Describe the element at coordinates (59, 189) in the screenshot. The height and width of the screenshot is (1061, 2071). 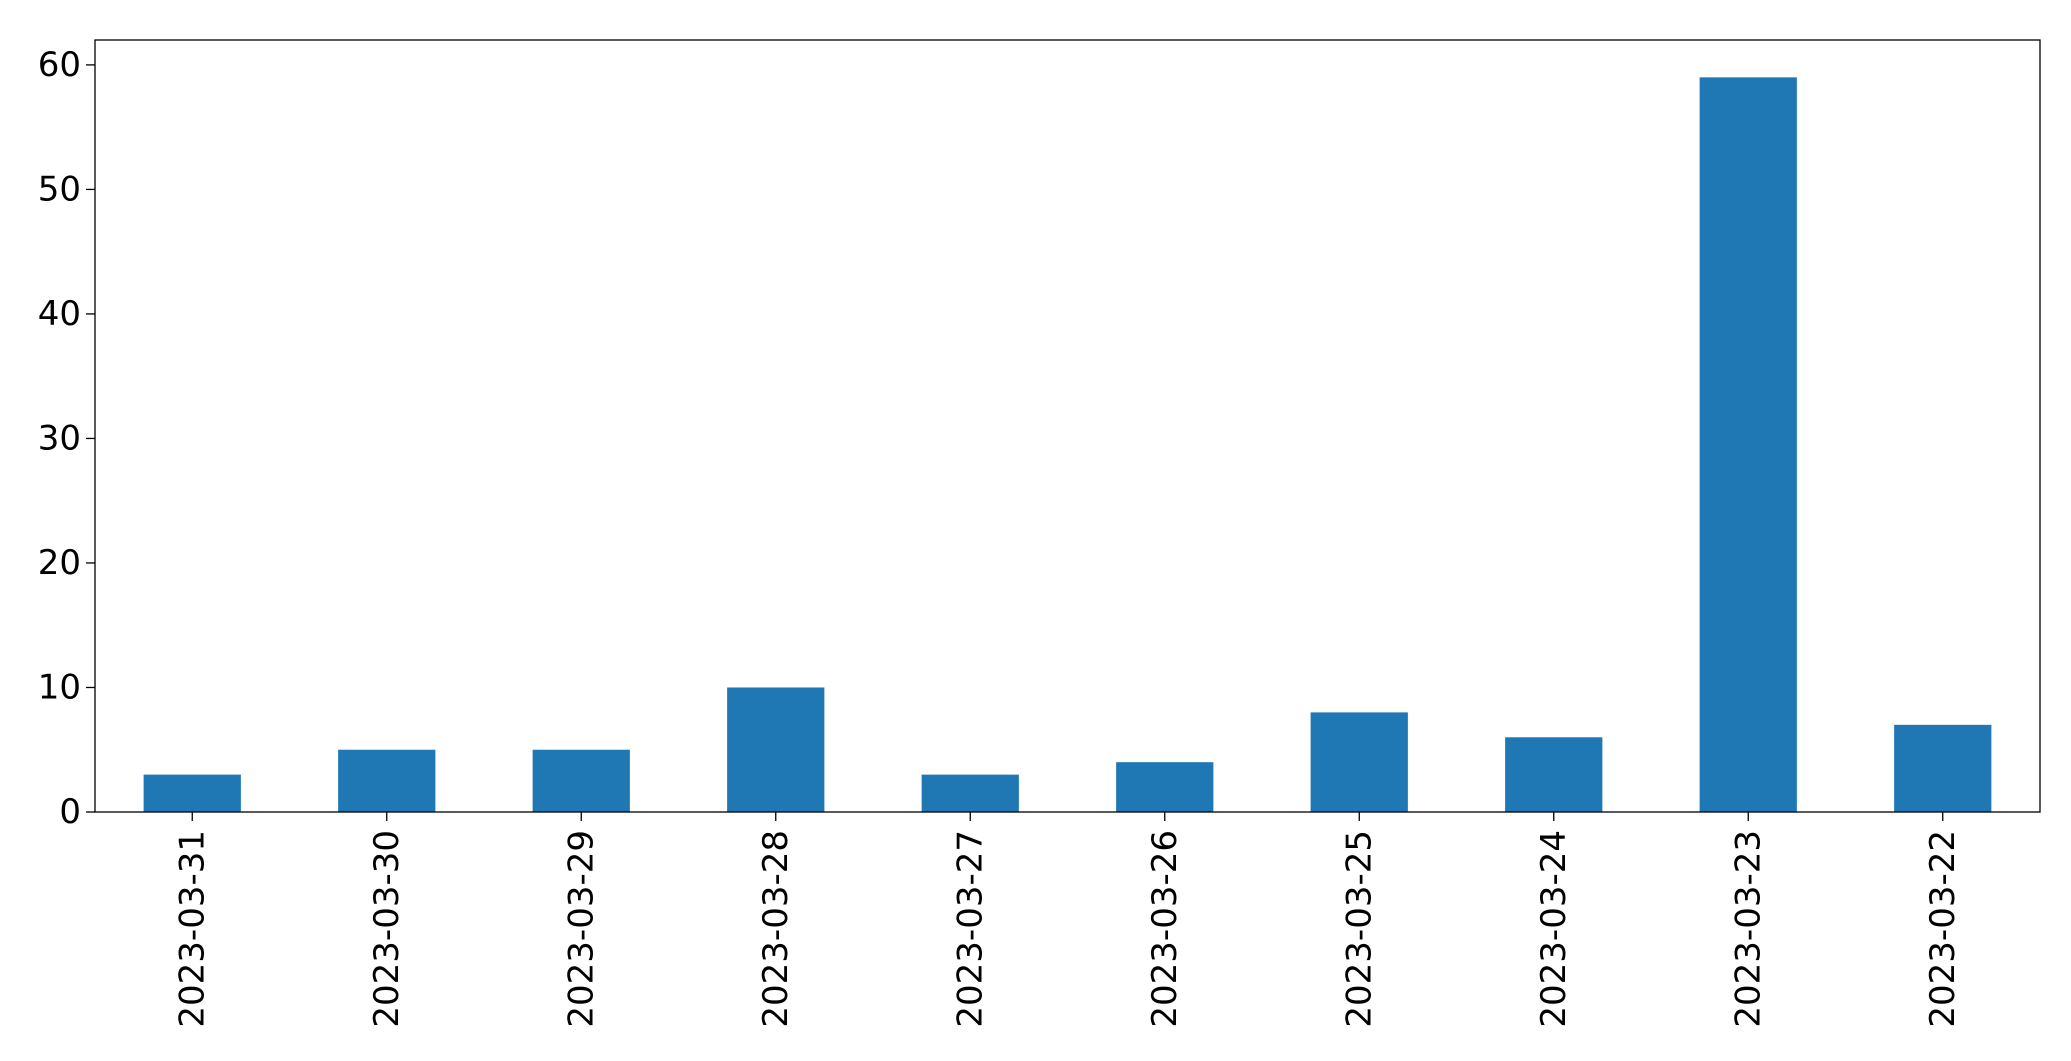
I see `y-tick-label: 50` at that location.